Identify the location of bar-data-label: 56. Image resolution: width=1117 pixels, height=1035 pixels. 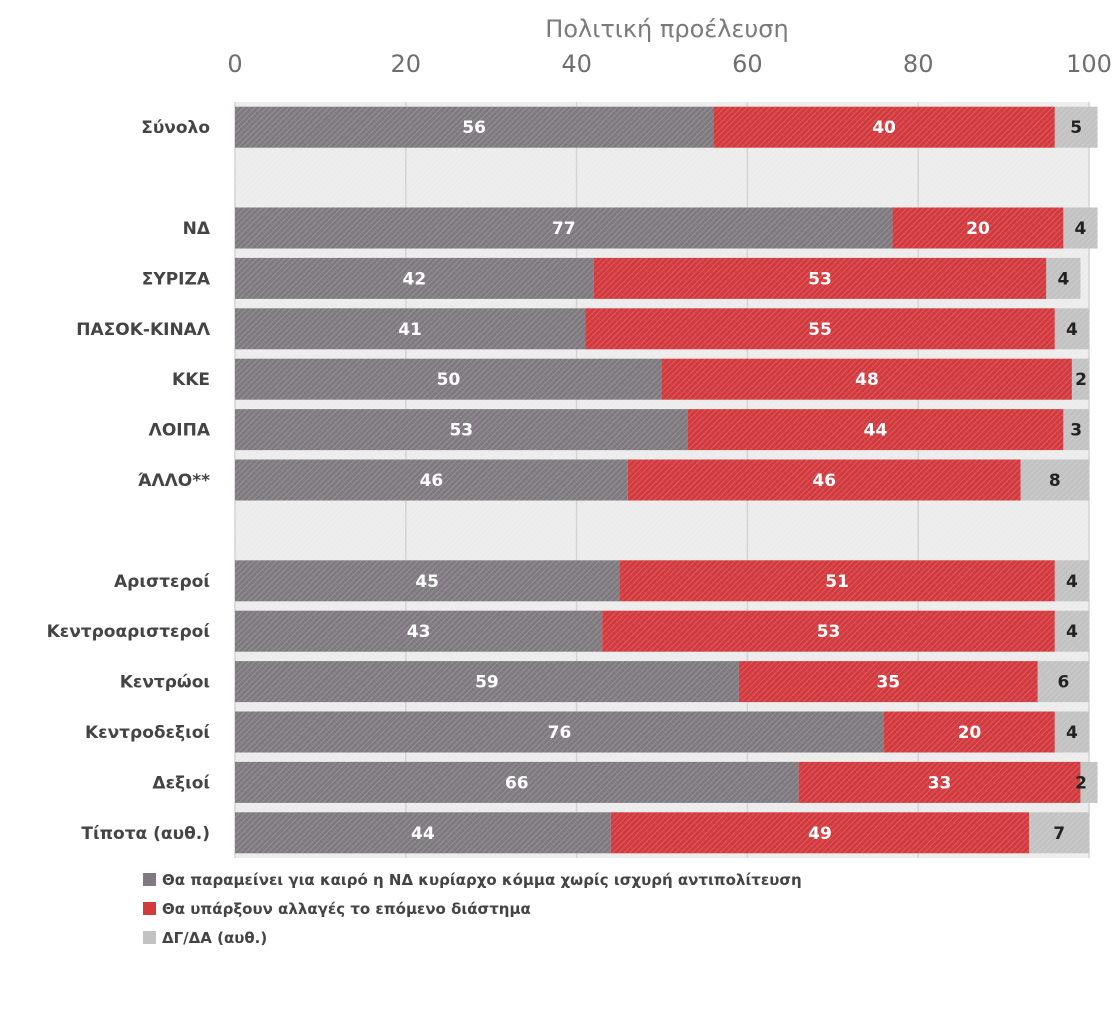
(474, 128).